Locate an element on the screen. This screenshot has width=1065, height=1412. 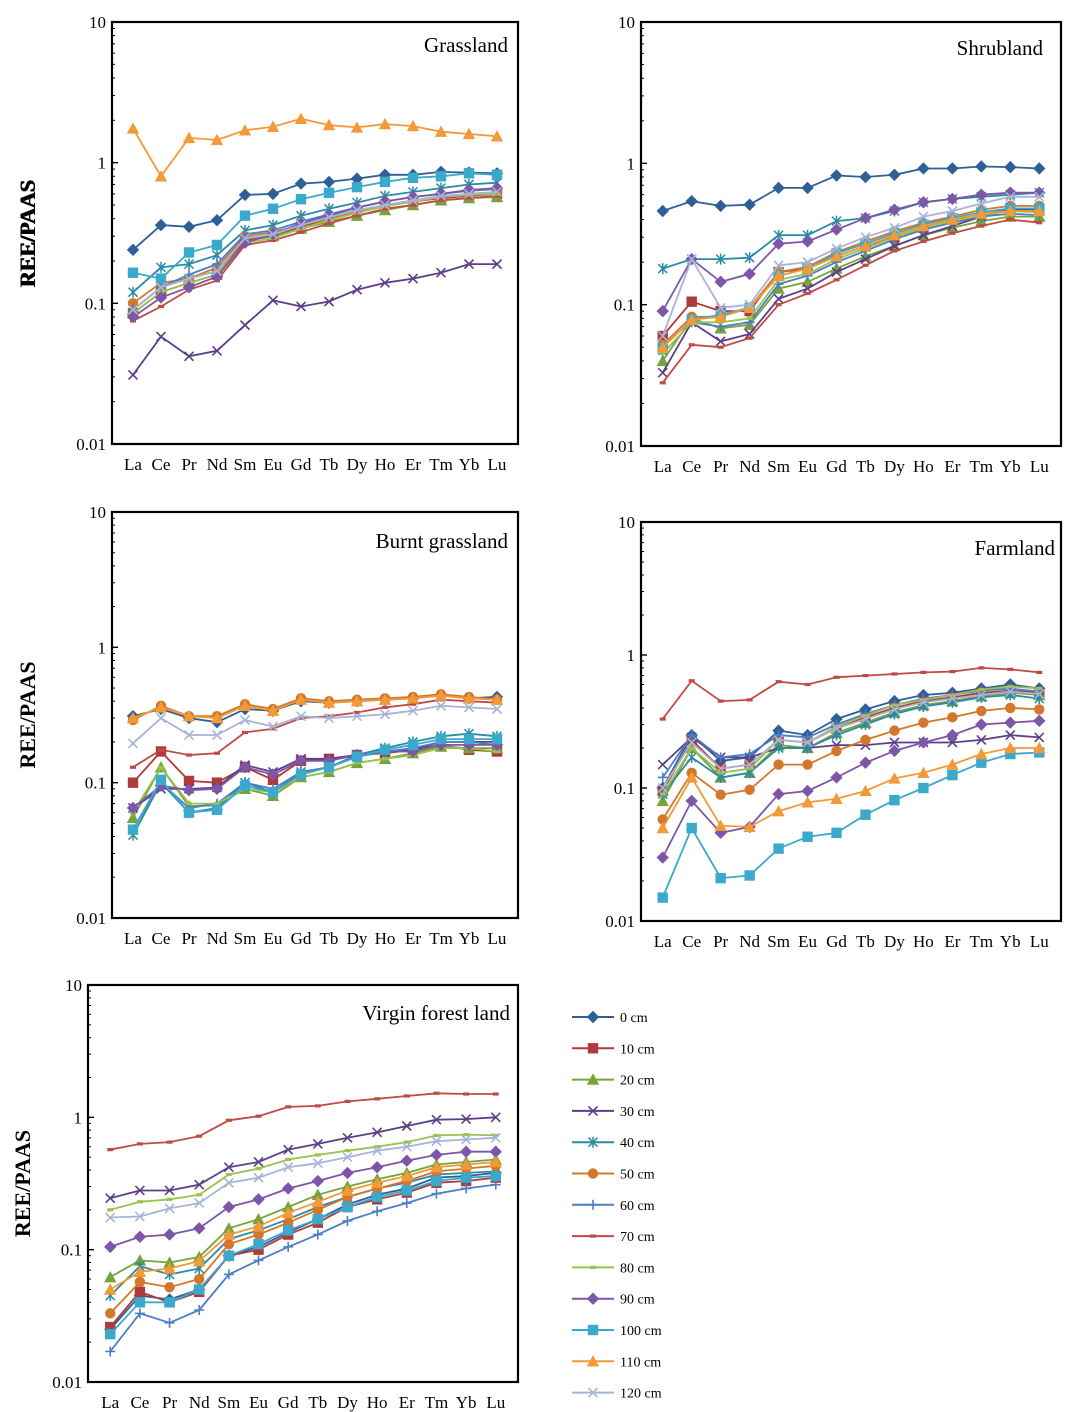
x-tick-label: Er is located at coordinates (407, 1402).